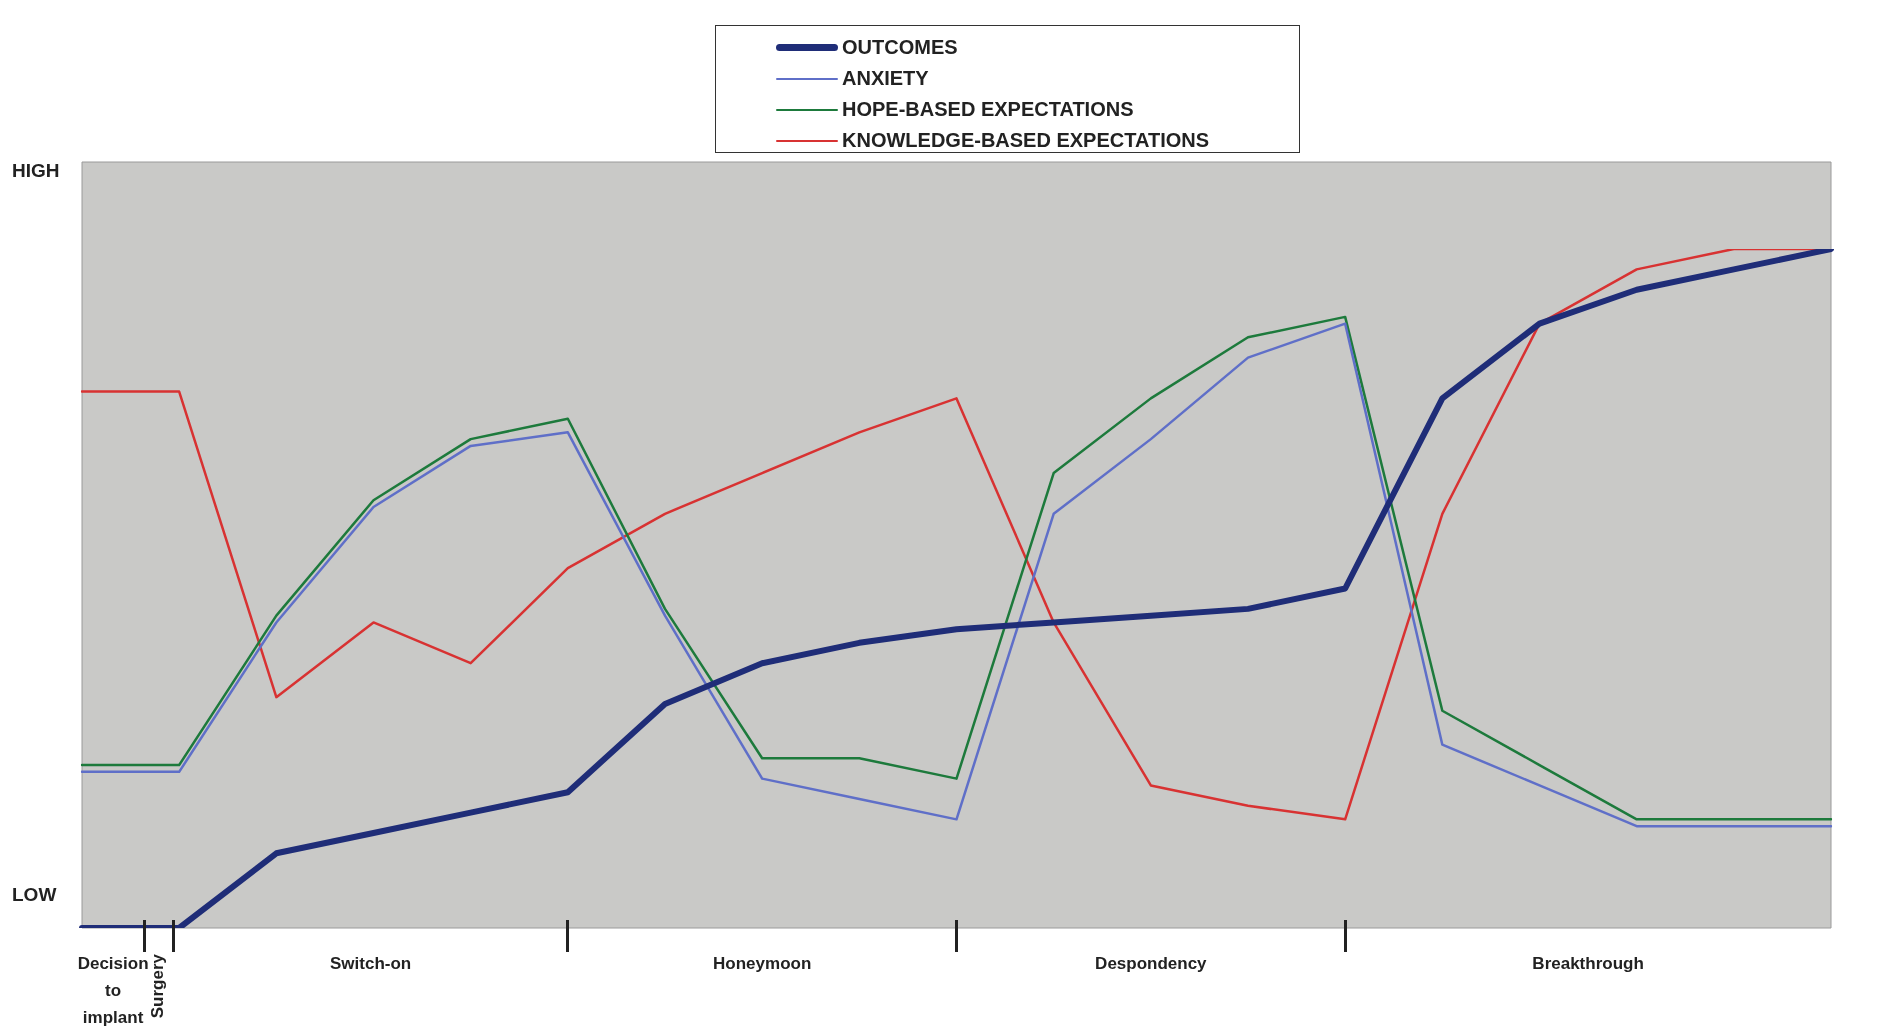  Describe the element at coordinates (113, 991) in the screenshot. I see `text: Decision to implant` at that location.